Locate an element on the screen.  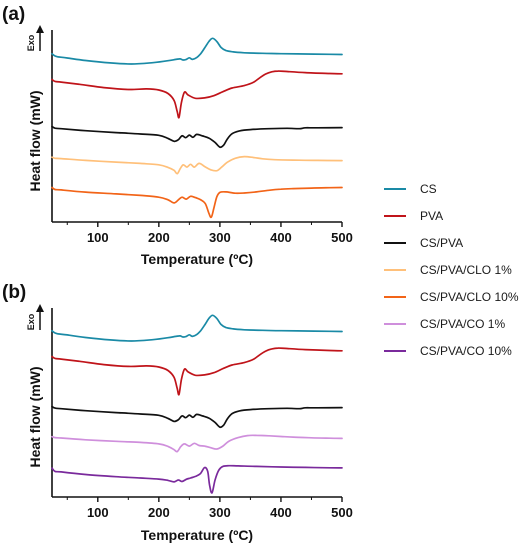
legend-item: CS/PVA/CLO 1% is located at coordinates (448, 270).